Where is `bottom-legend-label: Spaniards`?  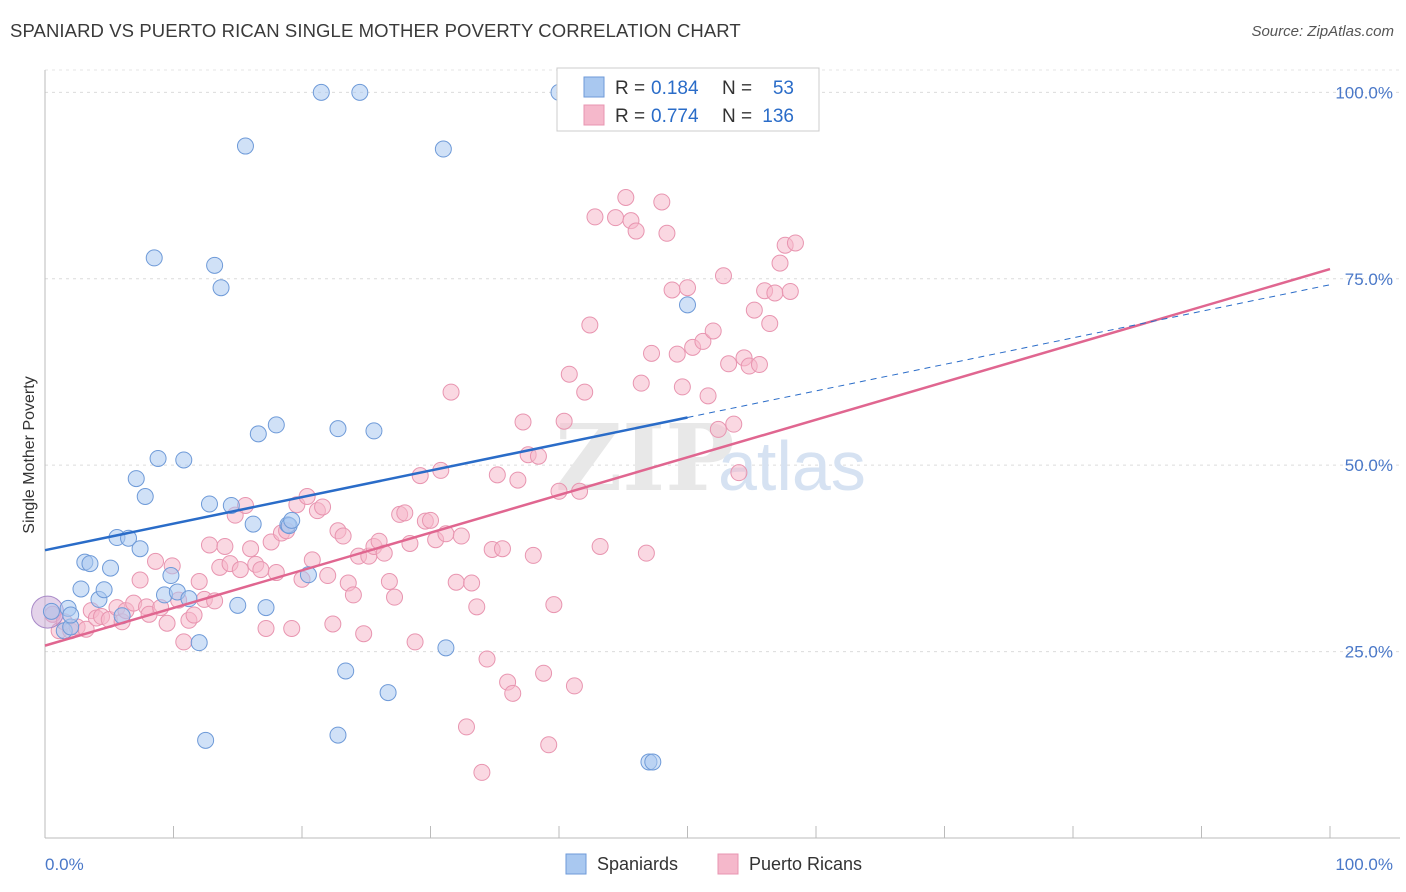 bottom-legend-label: Spaniards is located at coordinates (637, 864).